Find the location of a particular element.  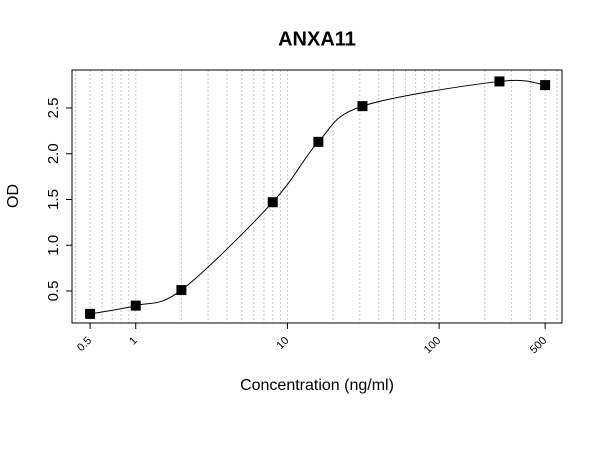

y-axis-label: OD is located at coordinates (13, 196).